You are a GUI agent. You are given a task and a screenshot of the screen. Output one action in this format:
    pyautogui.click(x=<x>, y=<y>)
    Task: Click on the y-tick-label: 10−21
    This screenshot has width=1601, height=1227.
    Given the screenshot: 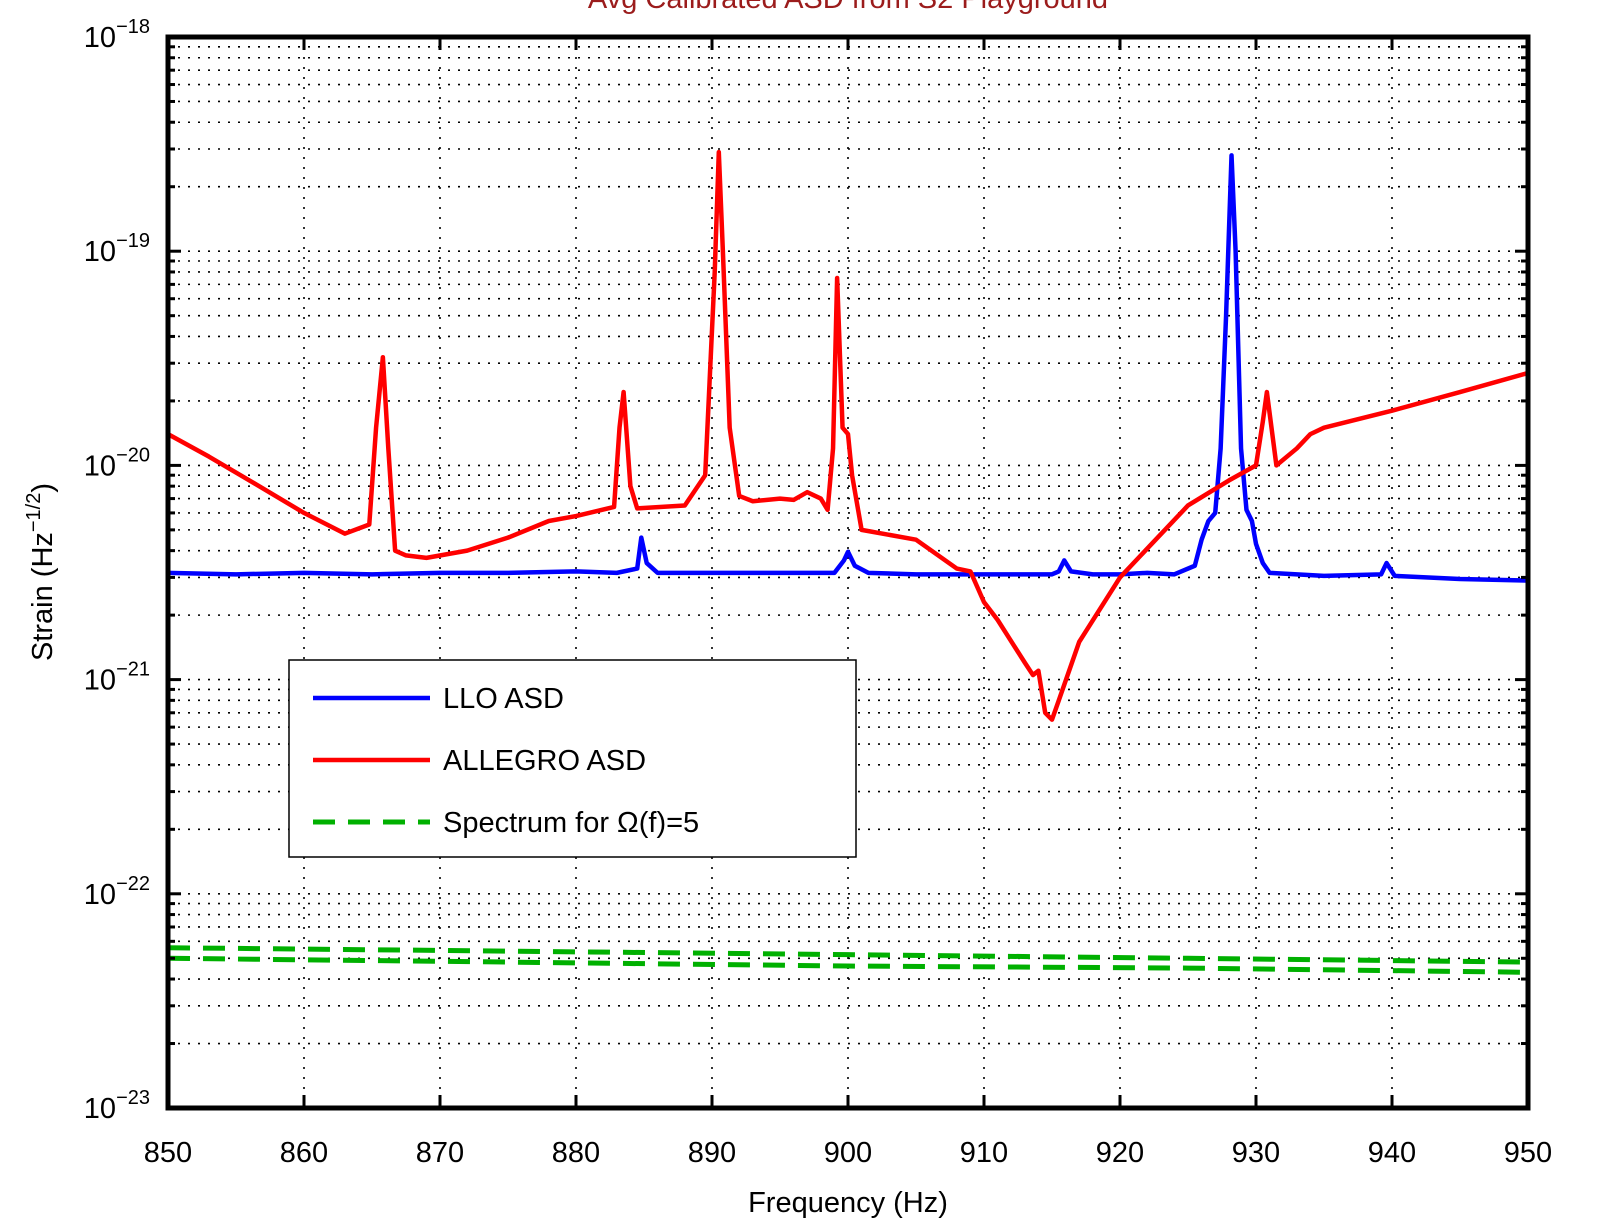 What is the action you would take?
    pyautogui.click(x=117, y=678)
    